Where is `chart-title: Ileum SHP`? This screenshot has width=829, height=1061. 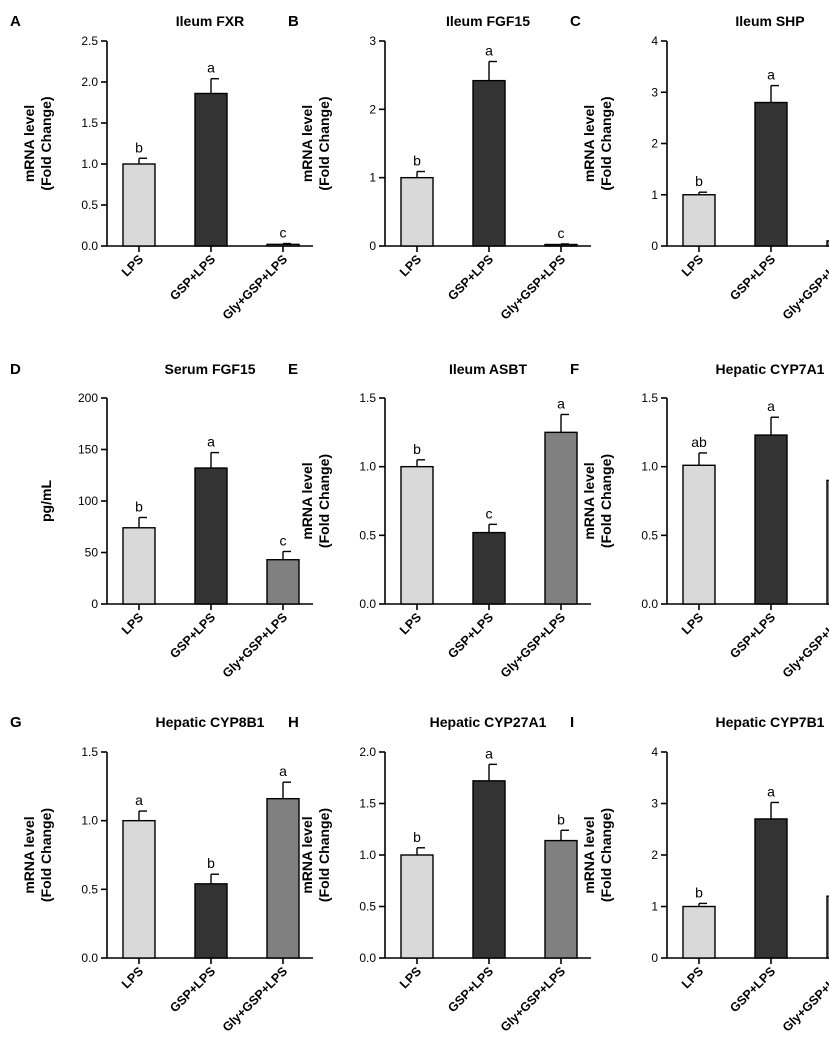
chart-title: Ileum SHP is located at coordinates (769, 21).